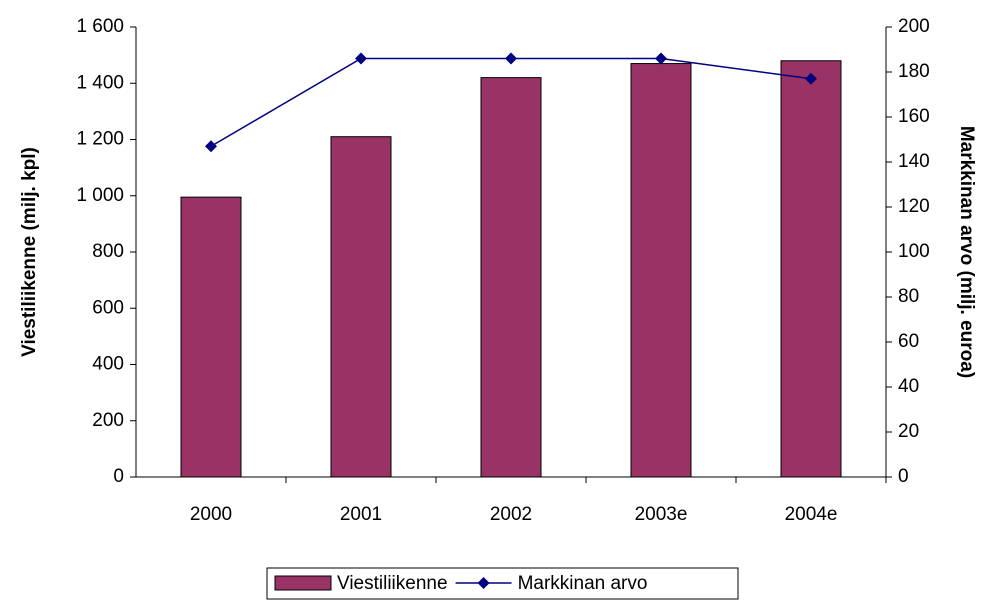 The height and width of the screenshot is (600, 988). Describe the element at coordinates (811, 514) in the screenshot. I see `x-tick-label: 2004e` at that location.